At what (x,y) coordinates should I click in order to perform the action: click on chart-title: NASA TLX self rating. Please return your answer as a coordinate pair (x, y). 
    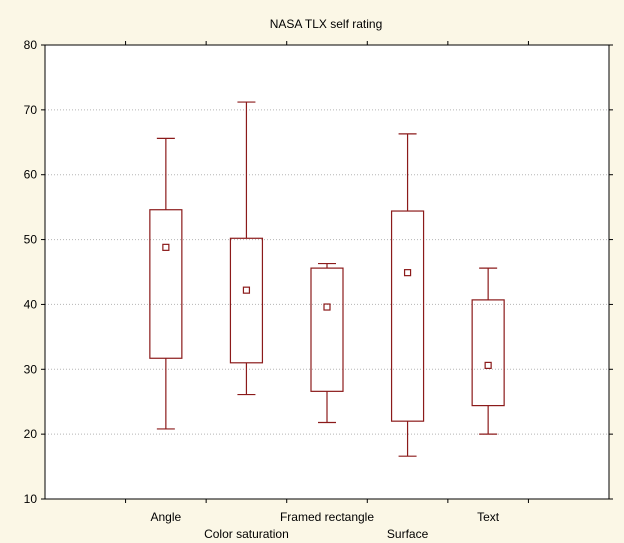
    Looking at the image, I should click on (326, 24).